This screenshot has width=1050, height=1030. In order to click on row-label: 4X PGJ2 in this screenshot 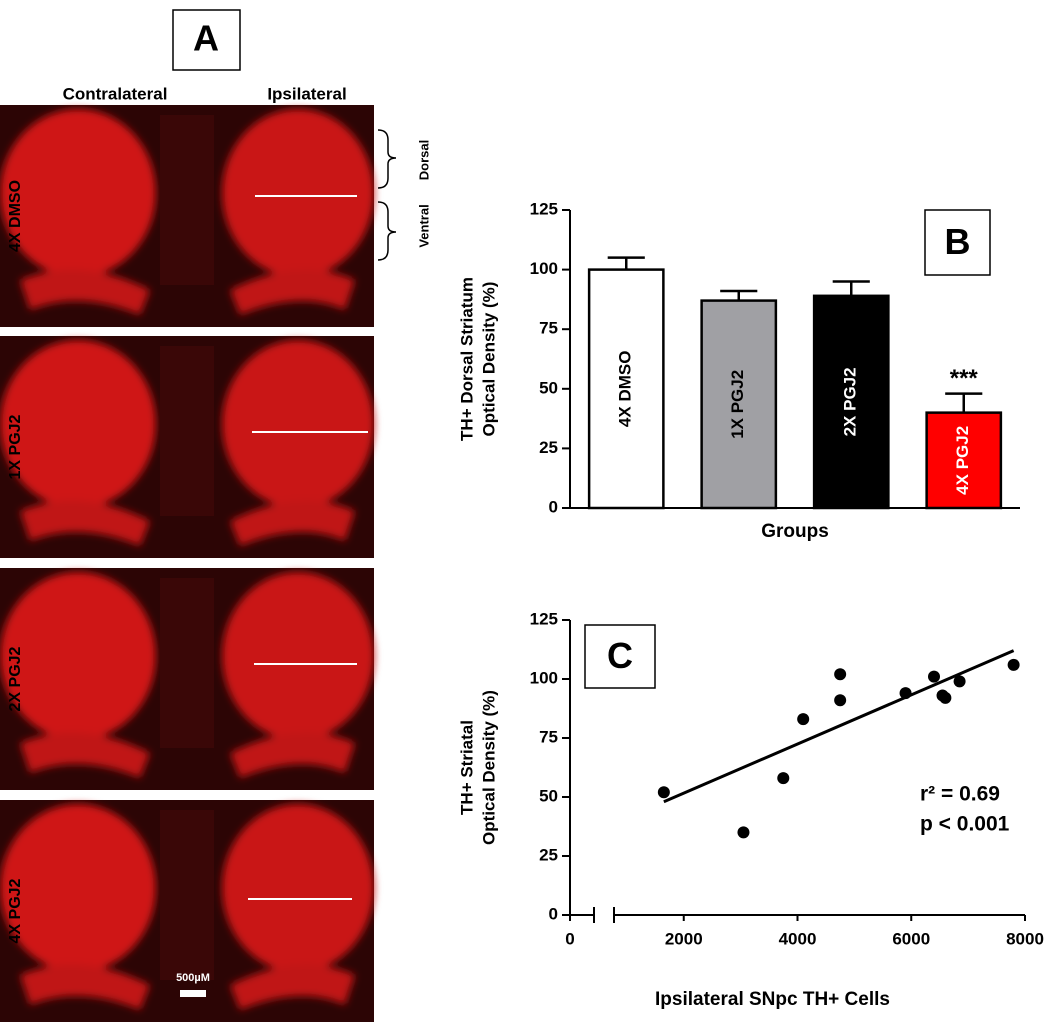, I will do `click(15, 910)`.